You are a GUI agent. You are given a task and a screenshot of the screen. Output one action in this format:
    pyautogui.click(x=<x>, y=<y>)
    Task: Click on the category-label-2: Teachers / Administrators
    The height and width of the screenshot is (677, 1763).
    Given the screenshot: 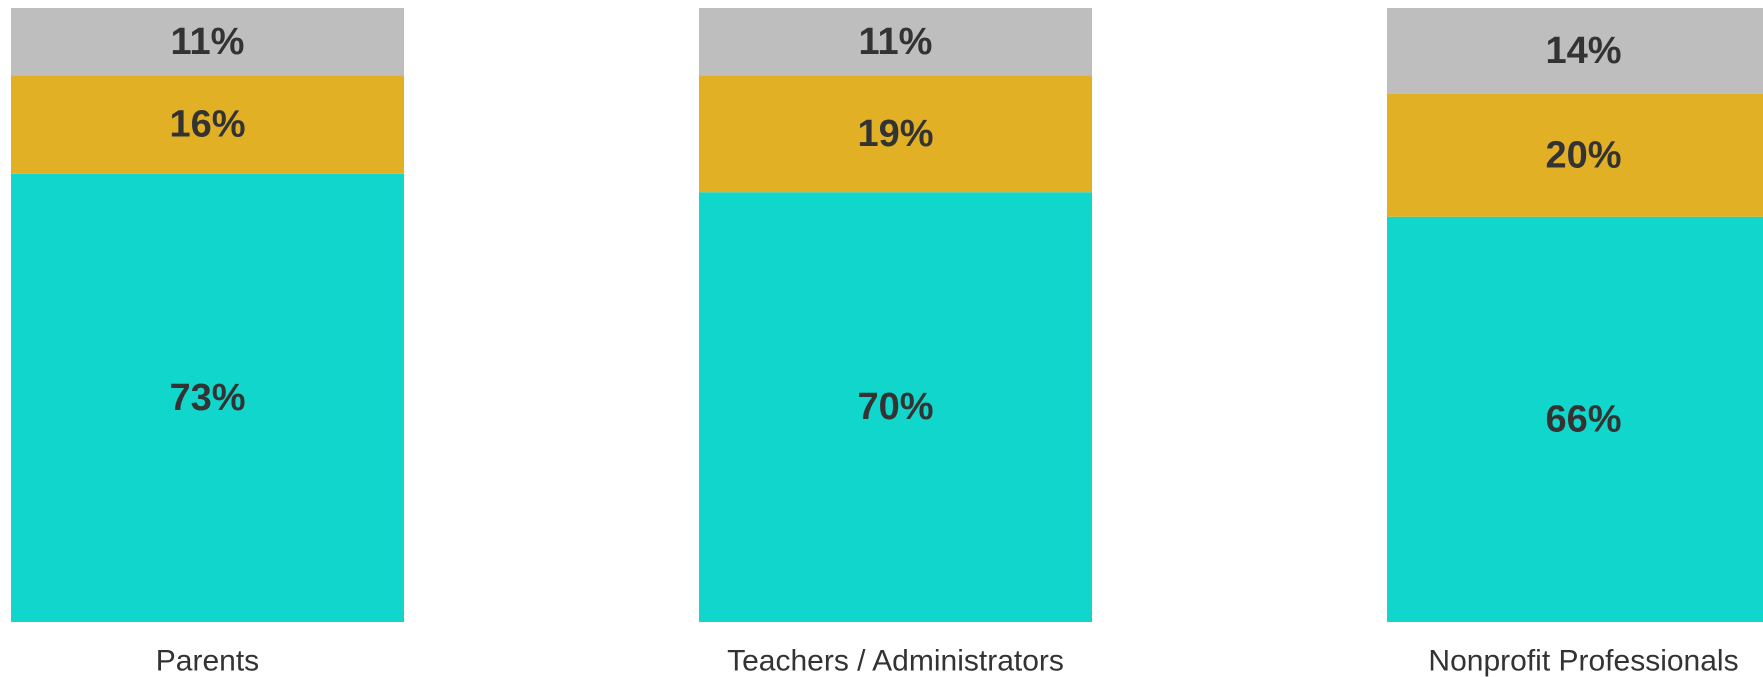 What is the action you would take?
    pyautogui.click(x=895, y=661)
    